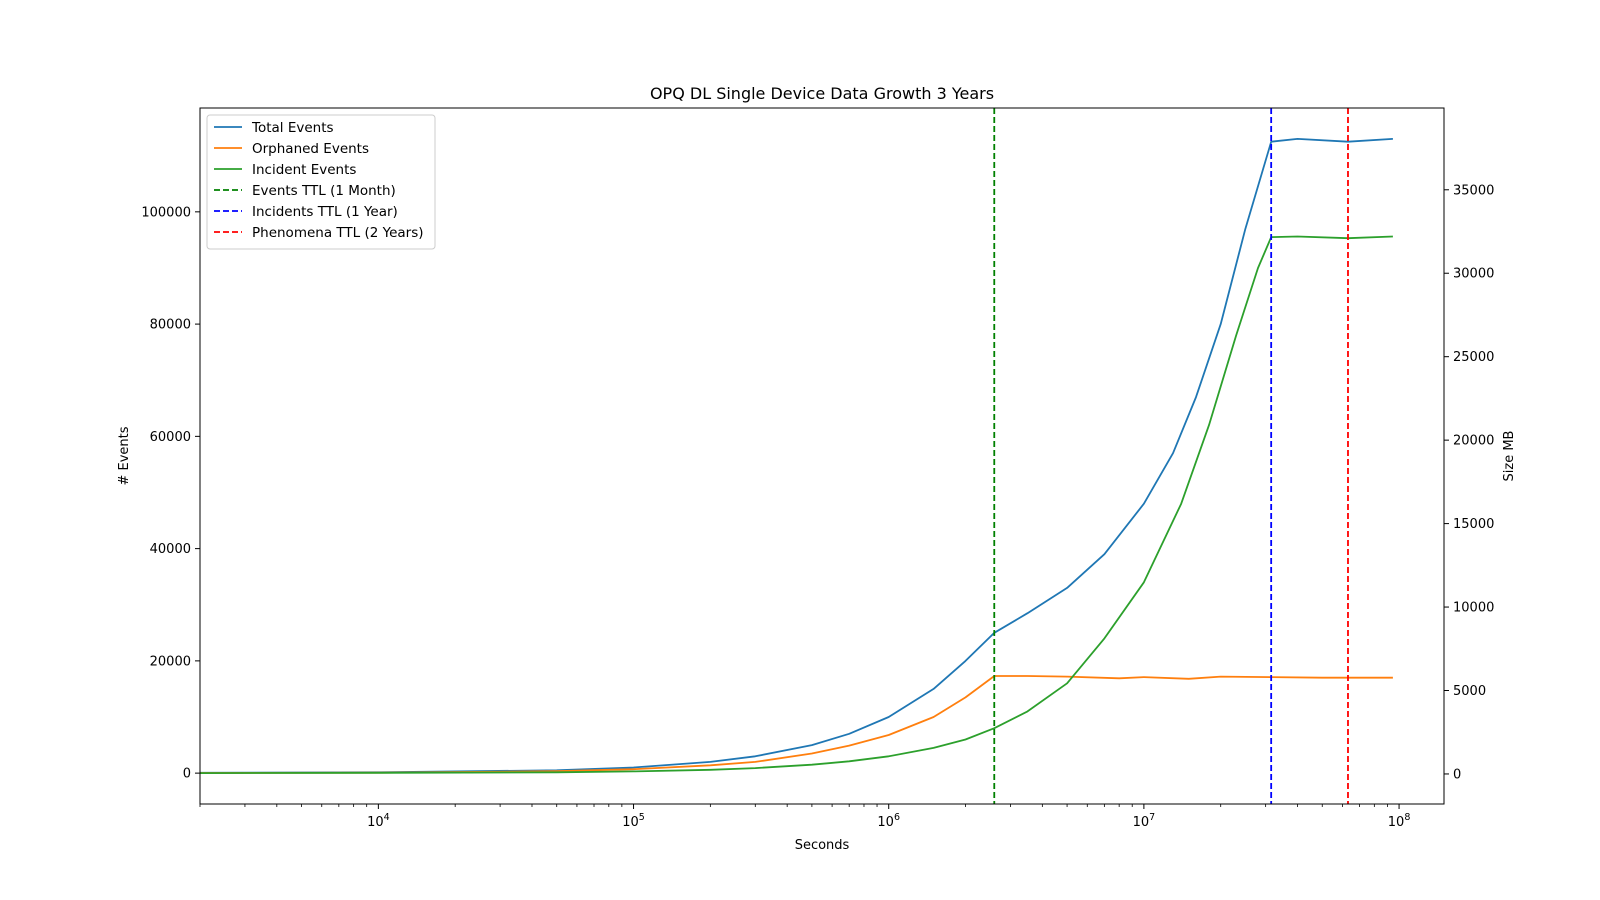  What do you see at coordinates (1144, 821) in the screenshot?
I see `x-tick-label: 10⁷` at bounding box center [1144, 821].